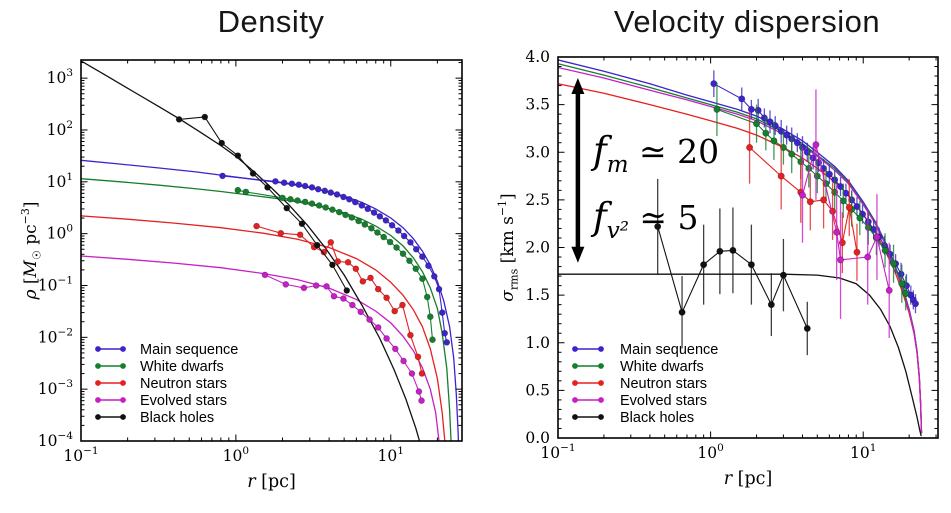 This screenshot has height=513, width=951. What do you see at coordinates (31, 250) in the screenshot?
I see `axis-label: ρ [M☉ pc−3]` at bounding box center [31, 250].